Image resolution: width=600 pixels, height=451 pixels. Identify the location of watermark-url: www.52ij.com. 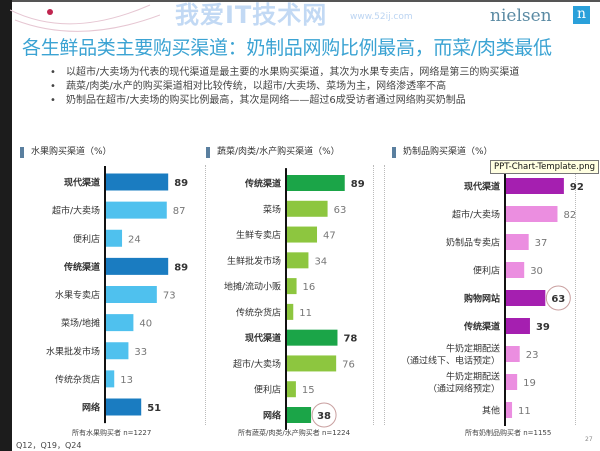
(381, 17).